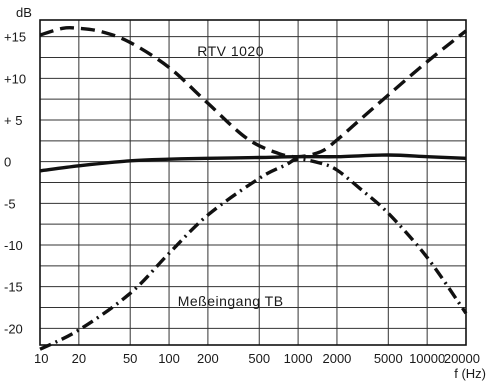  Describe the element at coordinates (13, 328) in the screenshot. I see `y-tick-label: -20` at that location.